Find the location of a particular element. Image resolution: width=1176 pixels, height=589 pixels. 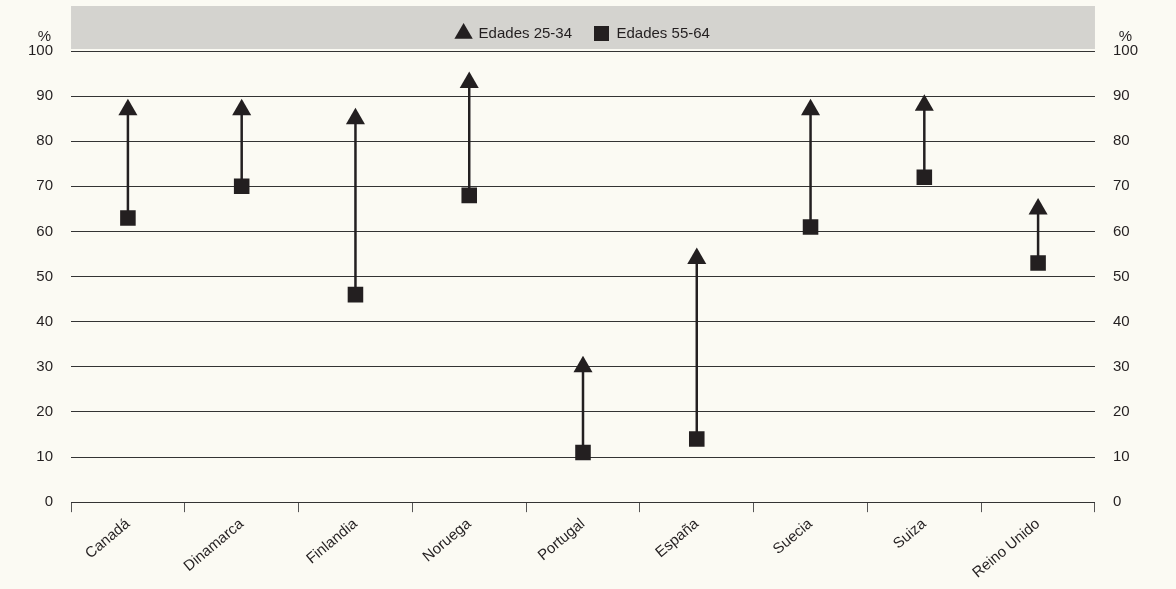

y-tick-label: 30 is located at coordinates (45, 365).